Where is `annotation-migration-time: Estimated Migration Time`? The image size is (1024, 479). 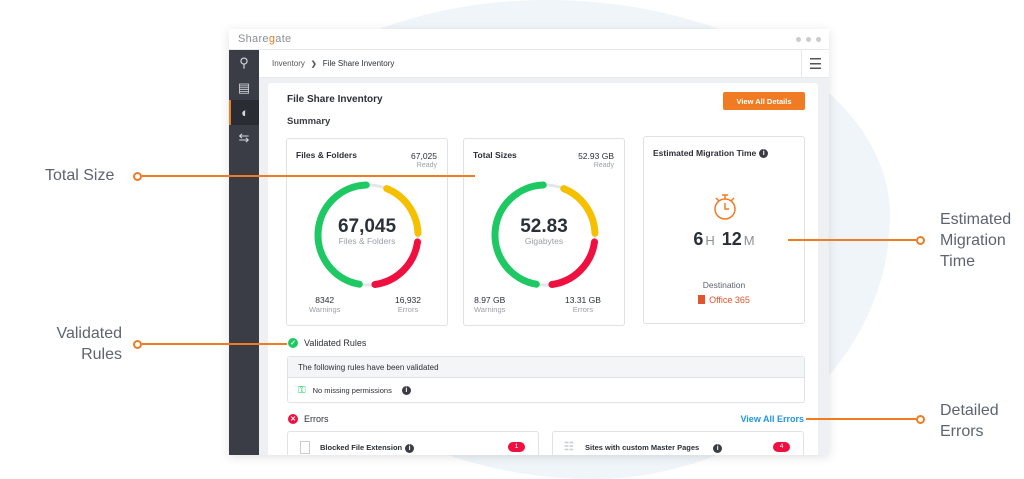
annotation-migration-time: Estimated Migration Time is located at coordinates (976, 240).